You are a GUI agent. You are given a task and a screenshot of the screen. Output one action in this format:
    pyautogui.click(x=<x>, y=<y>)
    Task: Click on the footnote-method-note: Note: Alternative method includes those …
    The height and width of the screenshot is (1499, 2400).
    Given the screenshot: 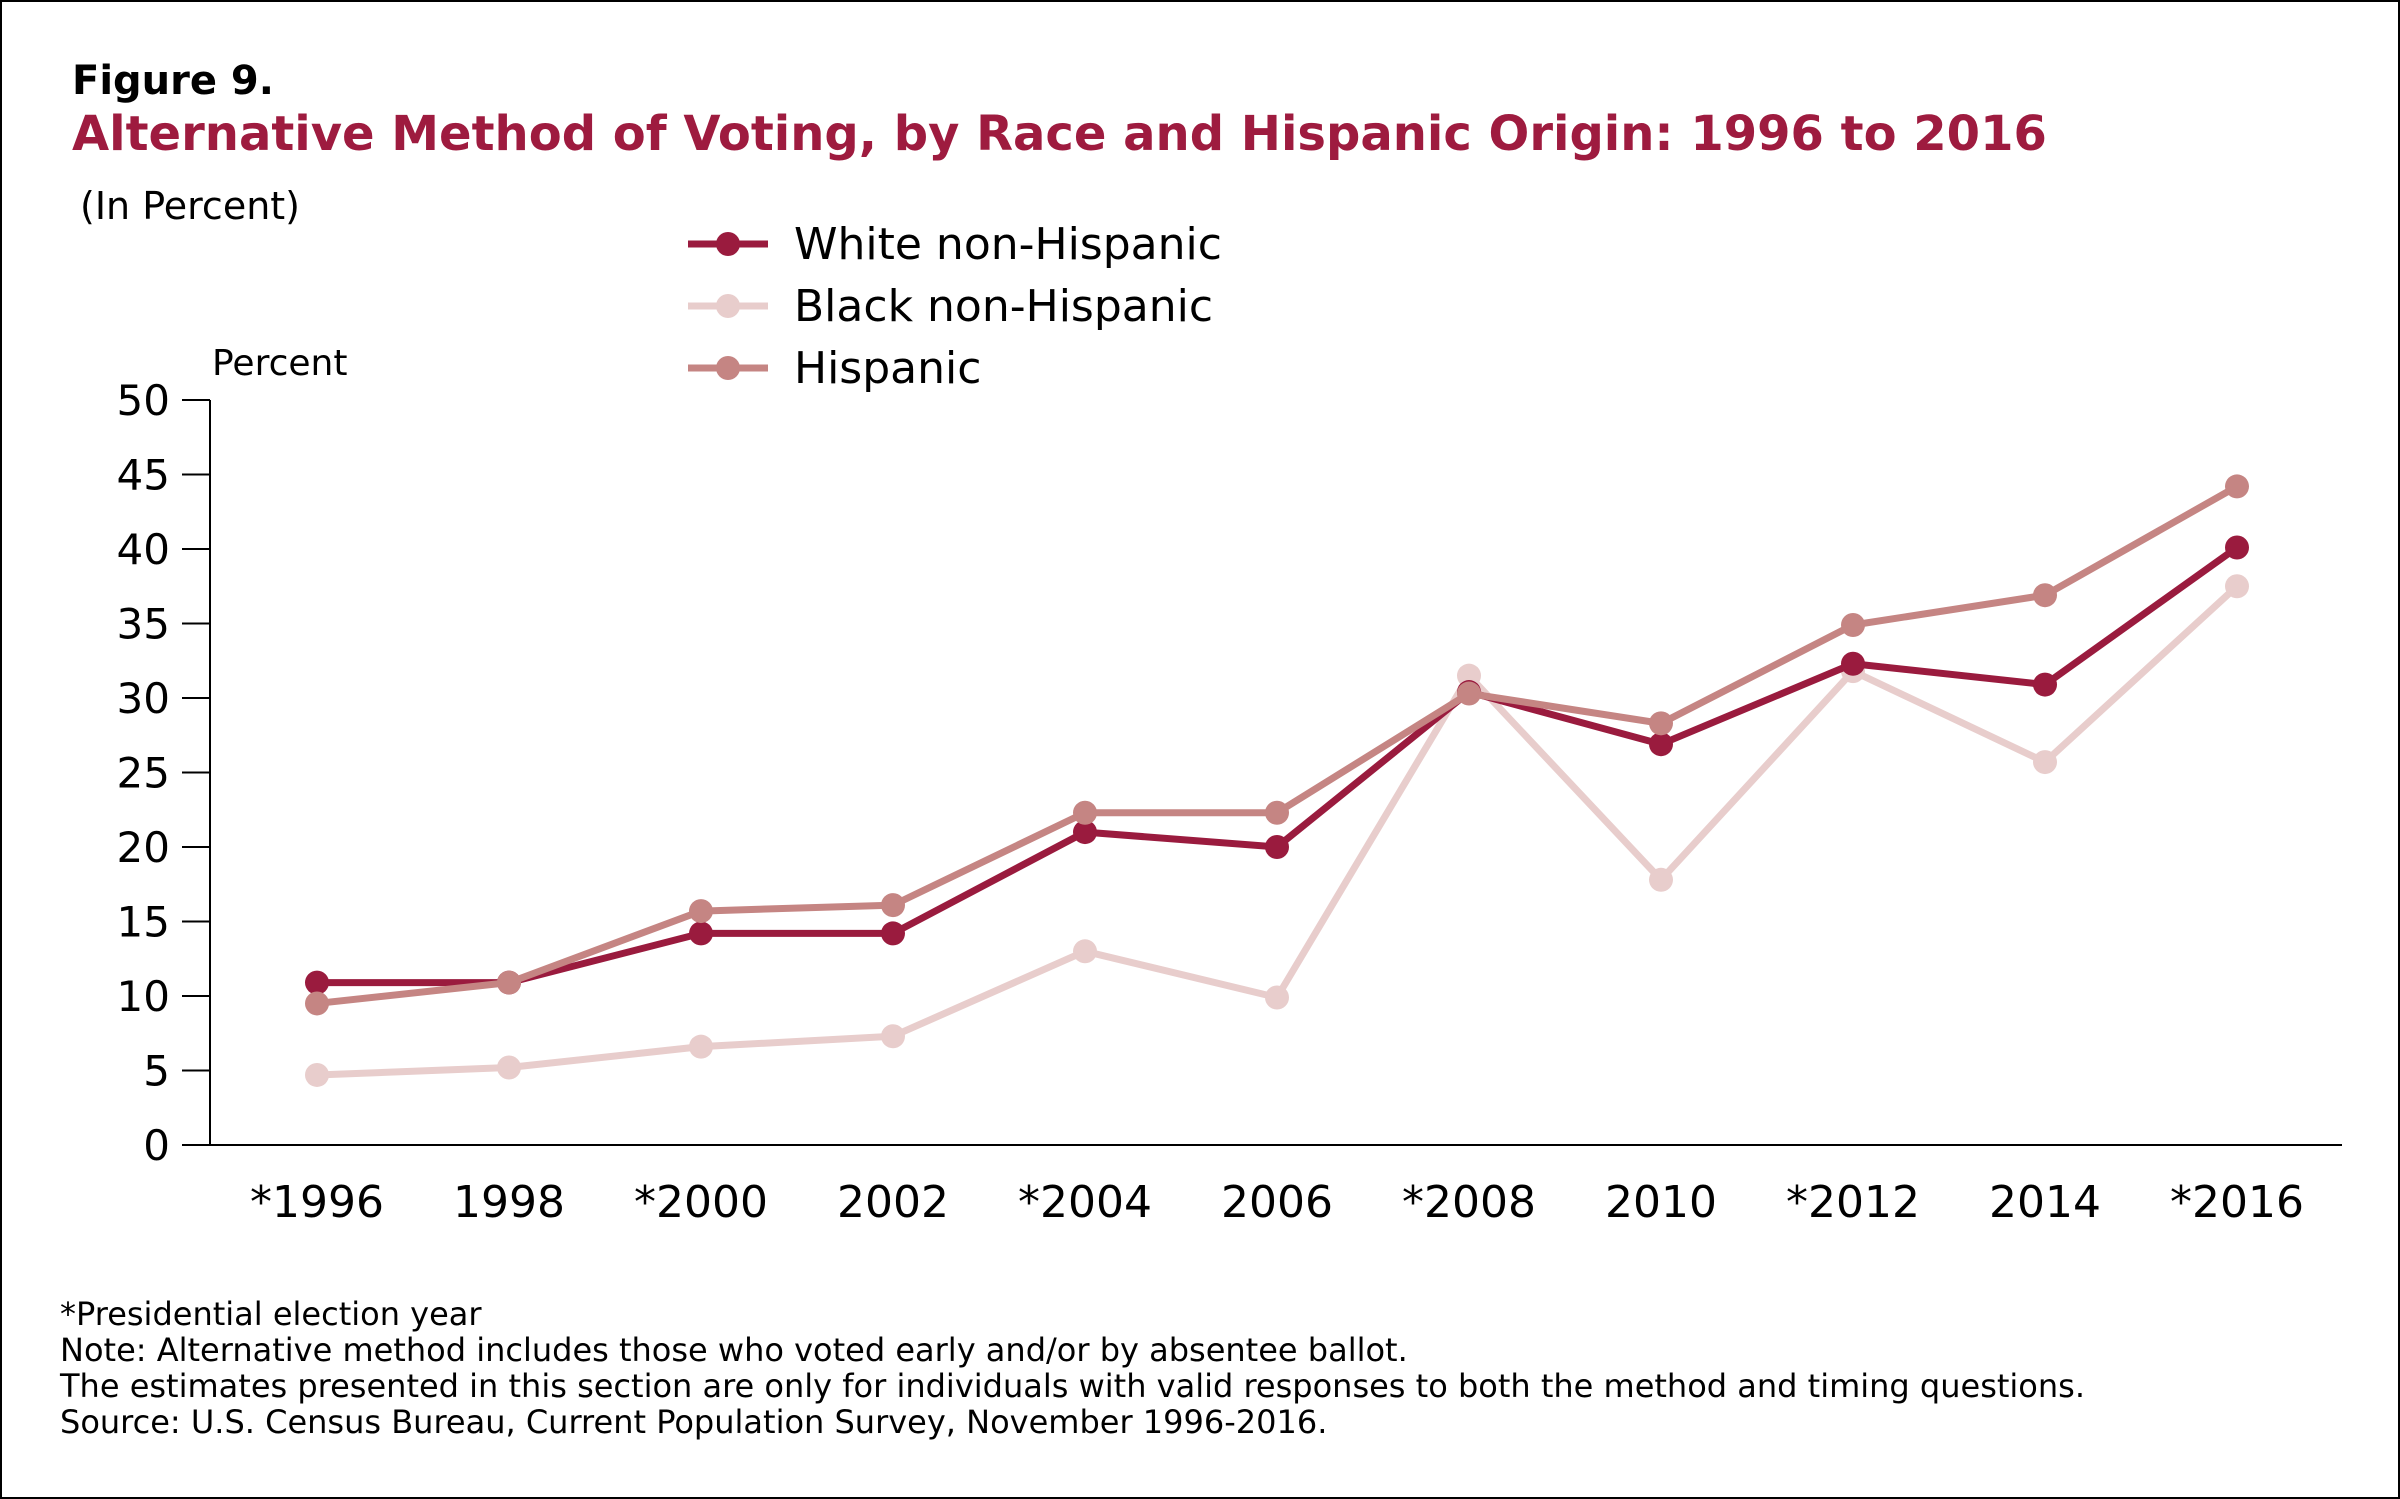 What is the action you would take?
    pyautogui.click(x=734, y=1350)
    